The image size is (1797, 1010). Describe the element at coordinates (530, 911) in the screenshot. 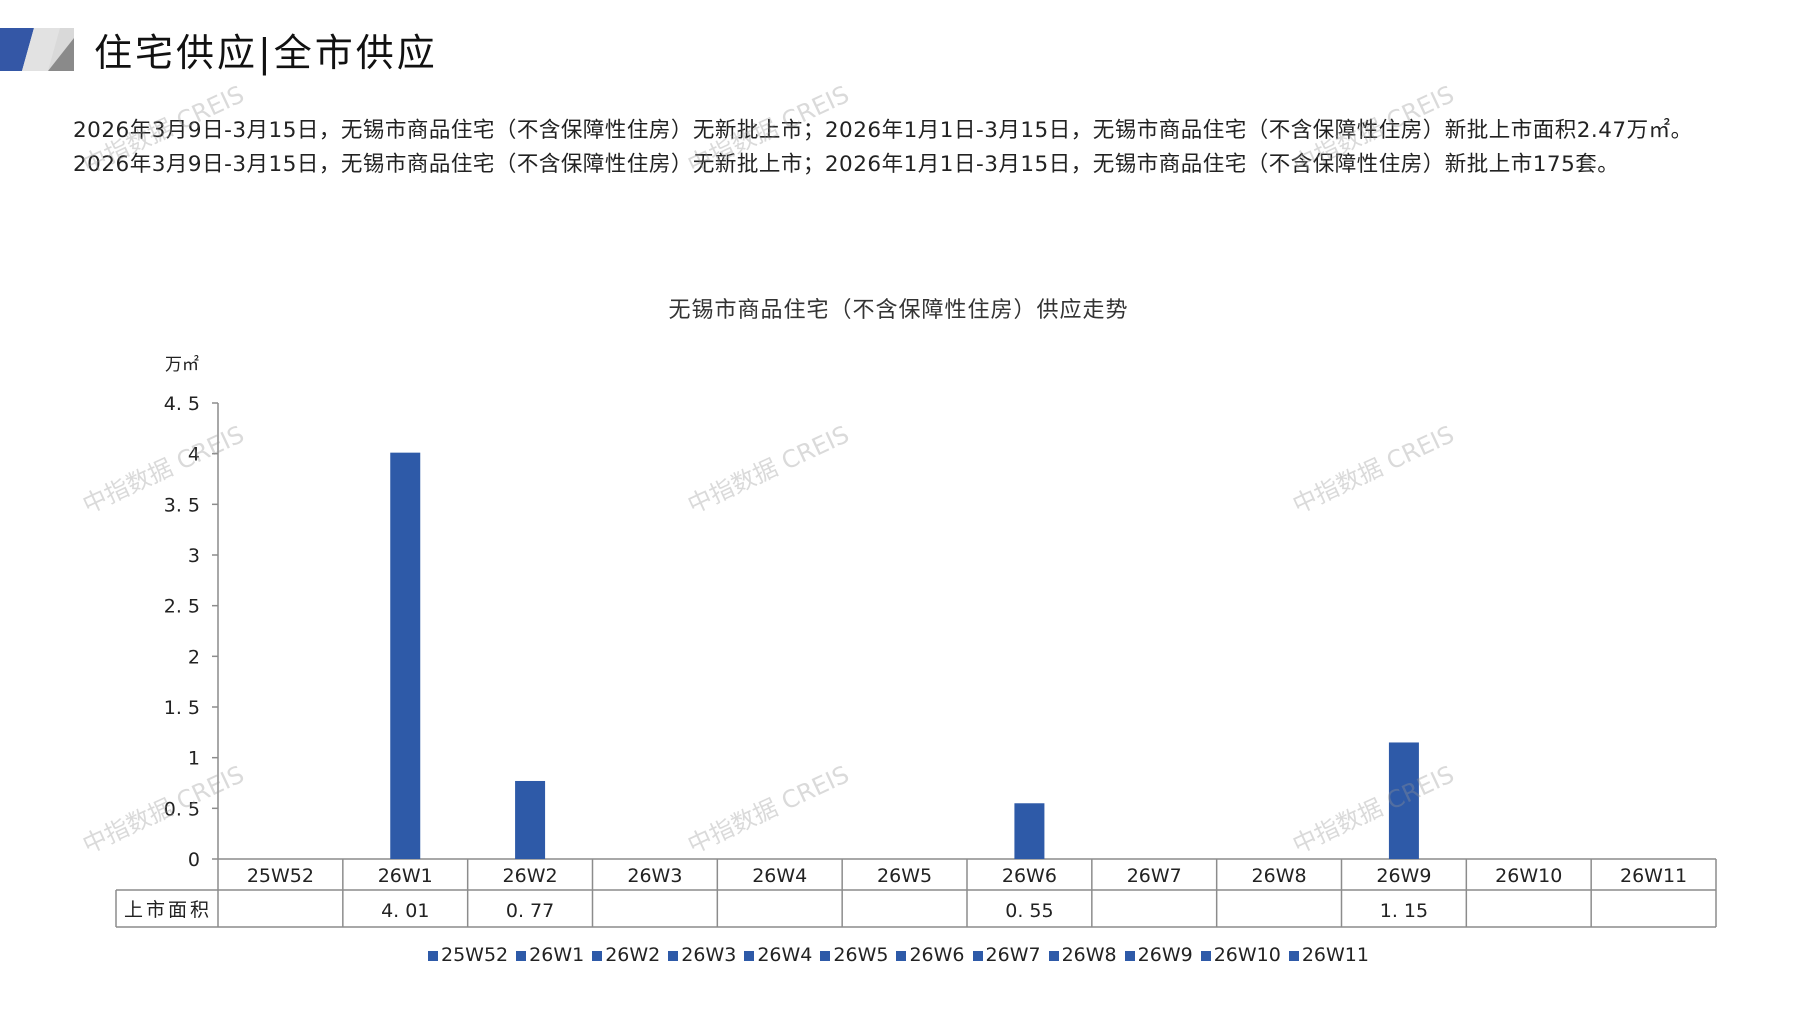

I see `table-value: 0. 77` at that location.